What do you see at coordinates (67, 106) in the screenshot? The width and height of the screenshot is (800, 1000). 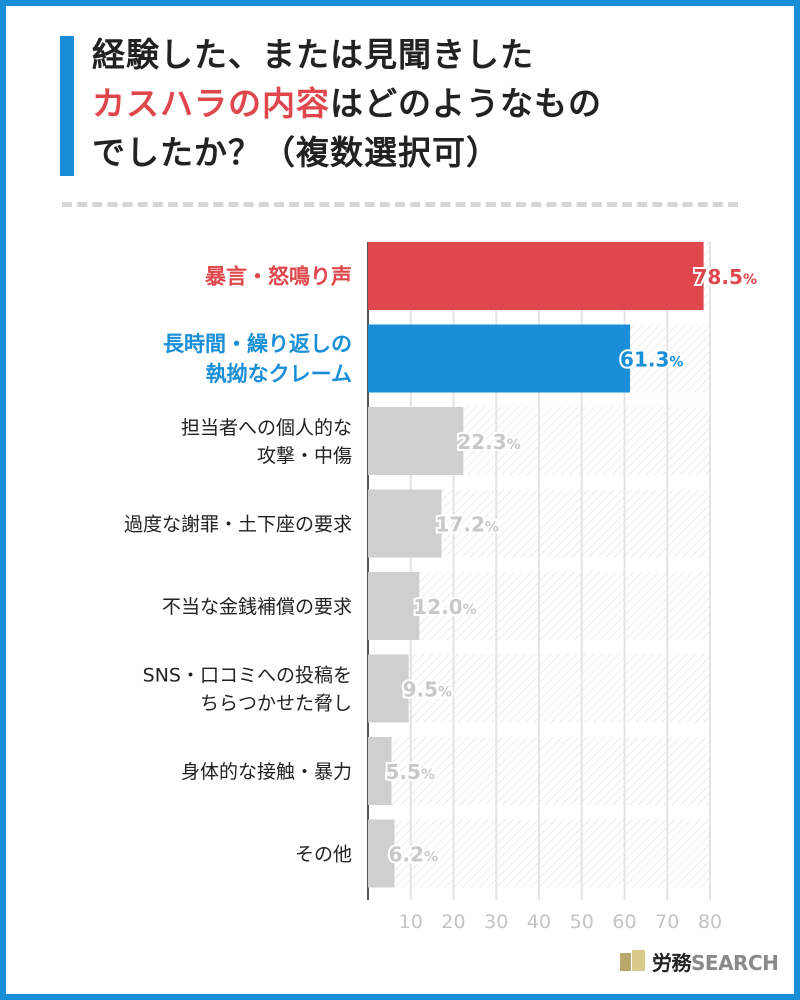 I see `title-accent-bar` at bounding box center [67, 106].